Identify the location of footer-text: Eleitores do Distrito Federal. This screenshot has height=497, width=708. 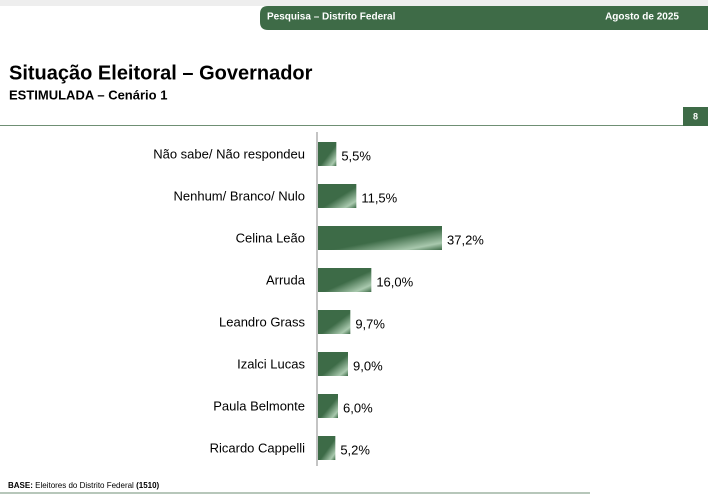
(84, 485).